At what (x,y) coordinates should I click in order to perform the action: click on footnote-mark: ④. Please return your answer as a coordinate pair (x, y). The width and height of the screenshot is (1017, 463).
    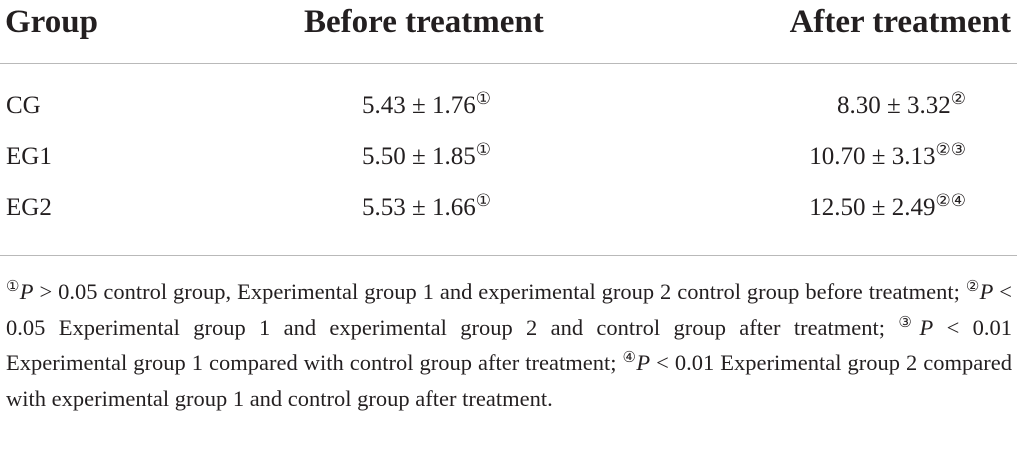
    Looking at the image, I should click on (629, 358).